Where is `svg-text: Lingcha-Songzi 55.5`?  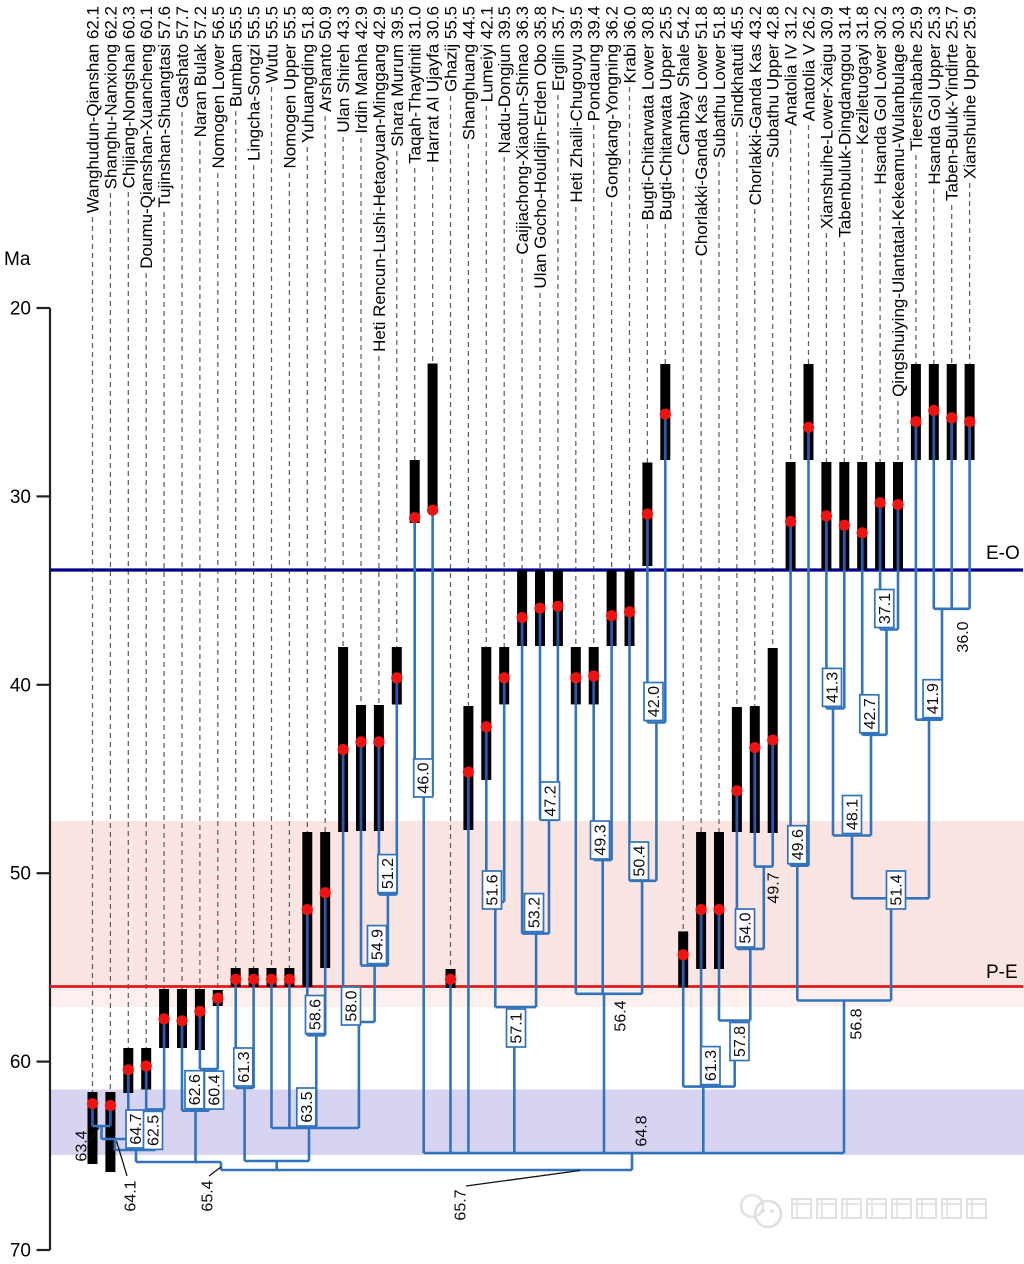
svg-text: Lingcha-Songzi 55.5 is located at coordinates (254, 83).